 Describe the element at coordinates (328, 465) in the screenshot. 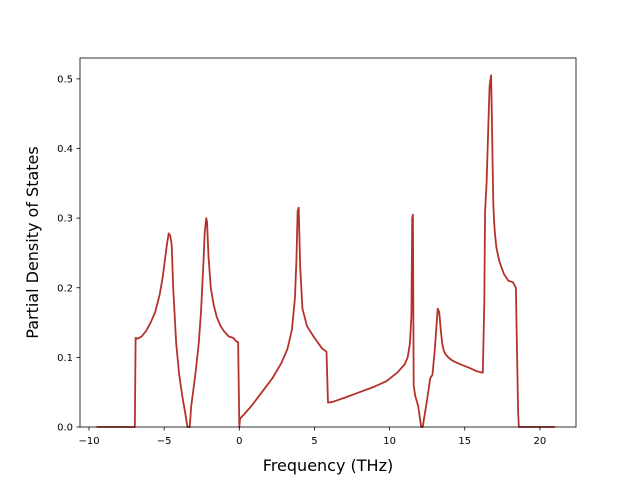

I see `x-axis-label: Frequency (THz)` at that location.